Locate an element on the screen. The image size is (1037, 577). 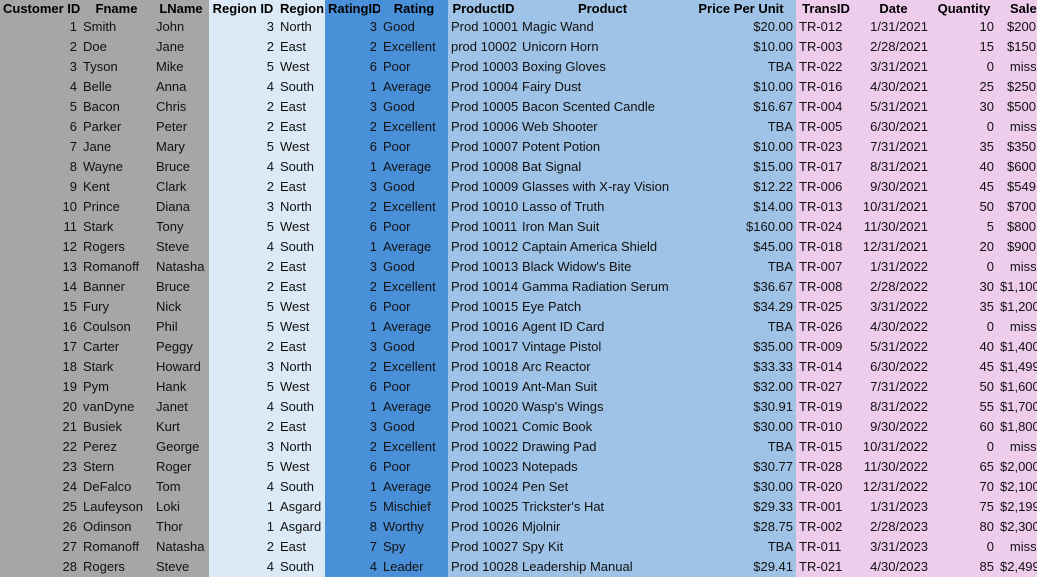
table-cell: 14 is located at coordinates (40, 287).